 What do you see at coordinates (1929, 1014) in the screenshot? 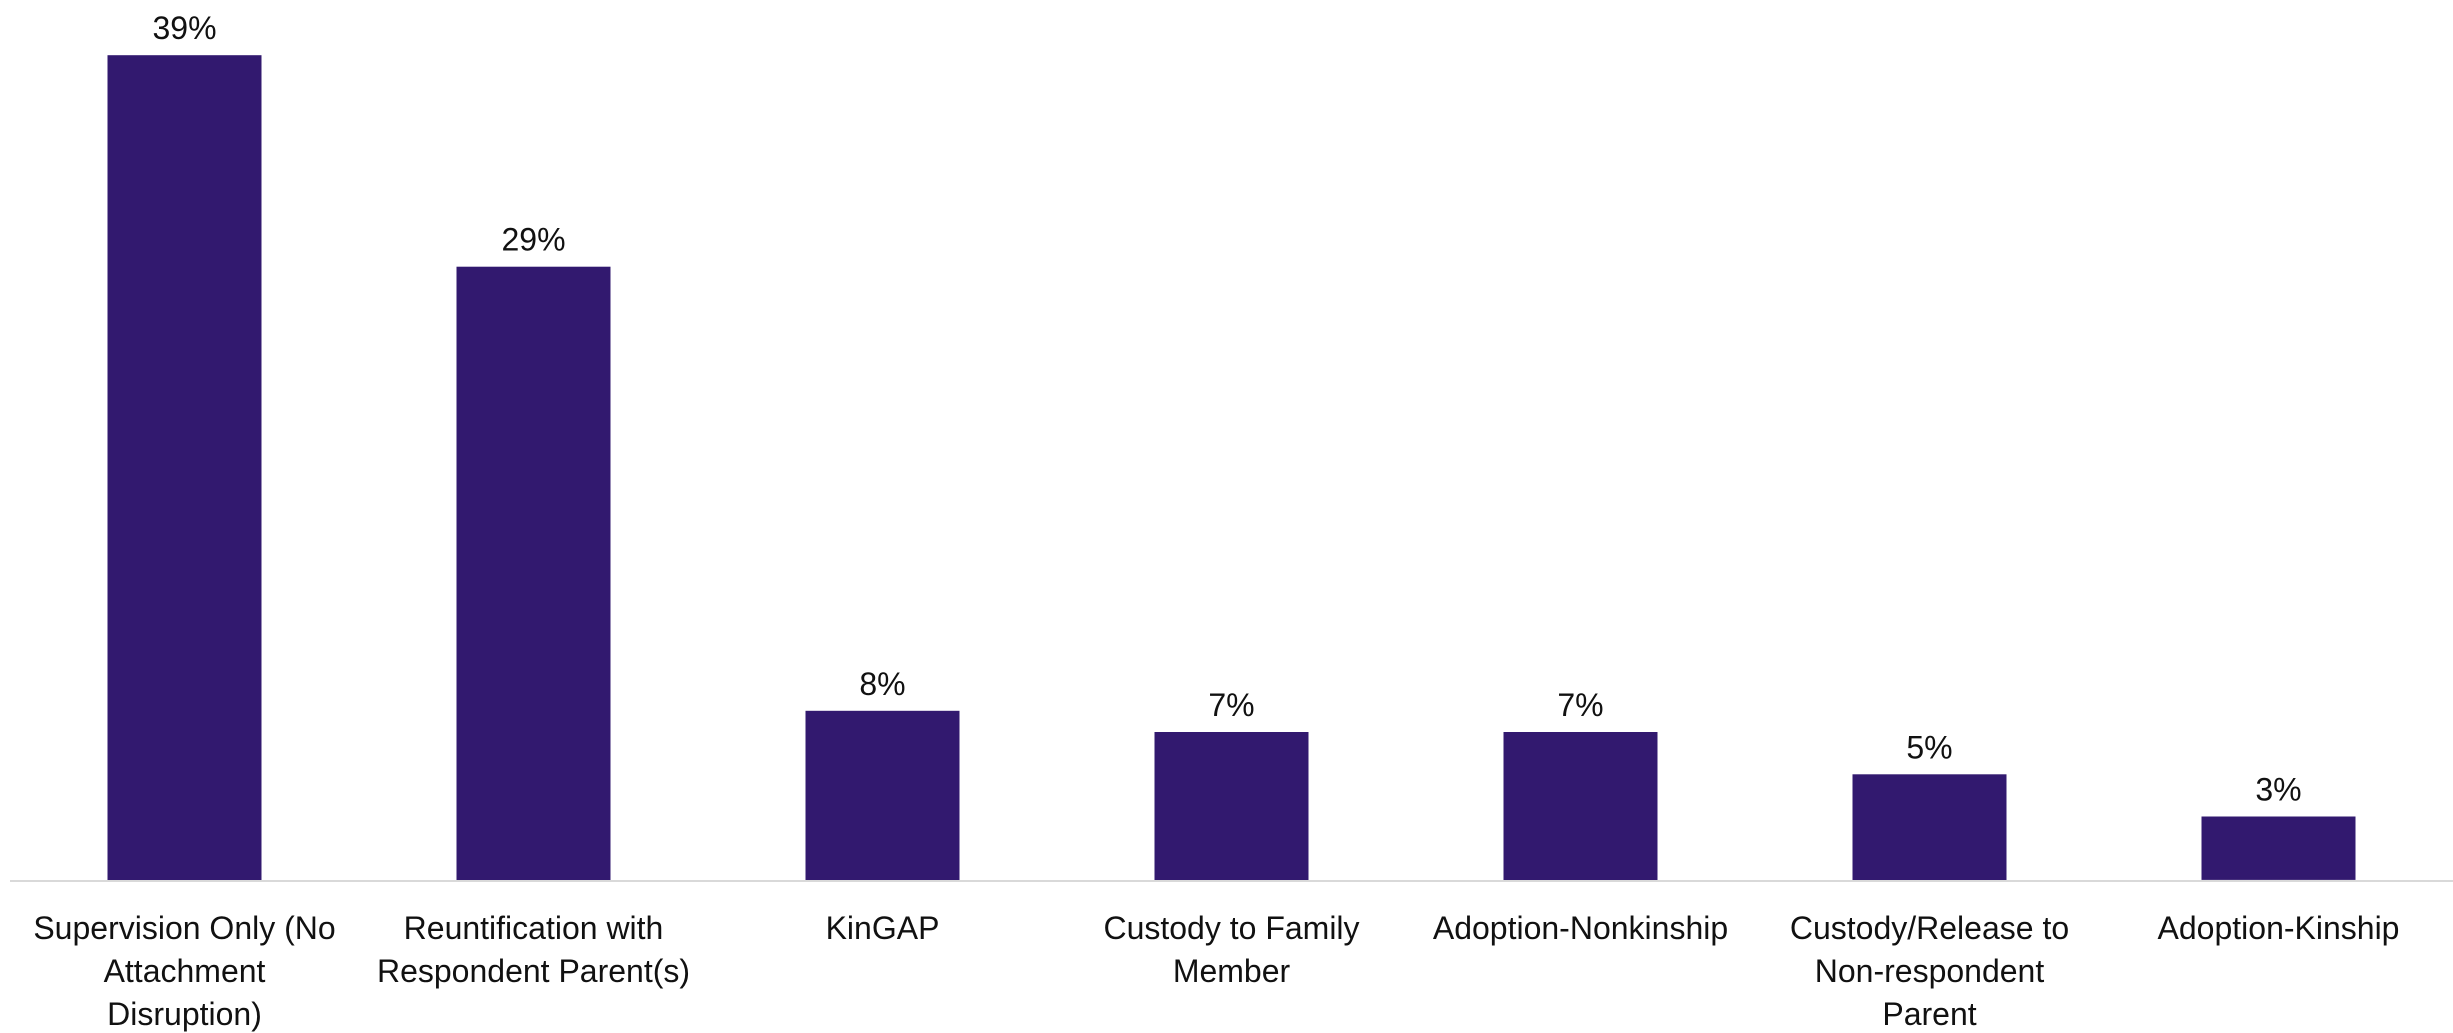
I see `tick-label-5-line-2: Parent` at bounding box center [1929, 1014].